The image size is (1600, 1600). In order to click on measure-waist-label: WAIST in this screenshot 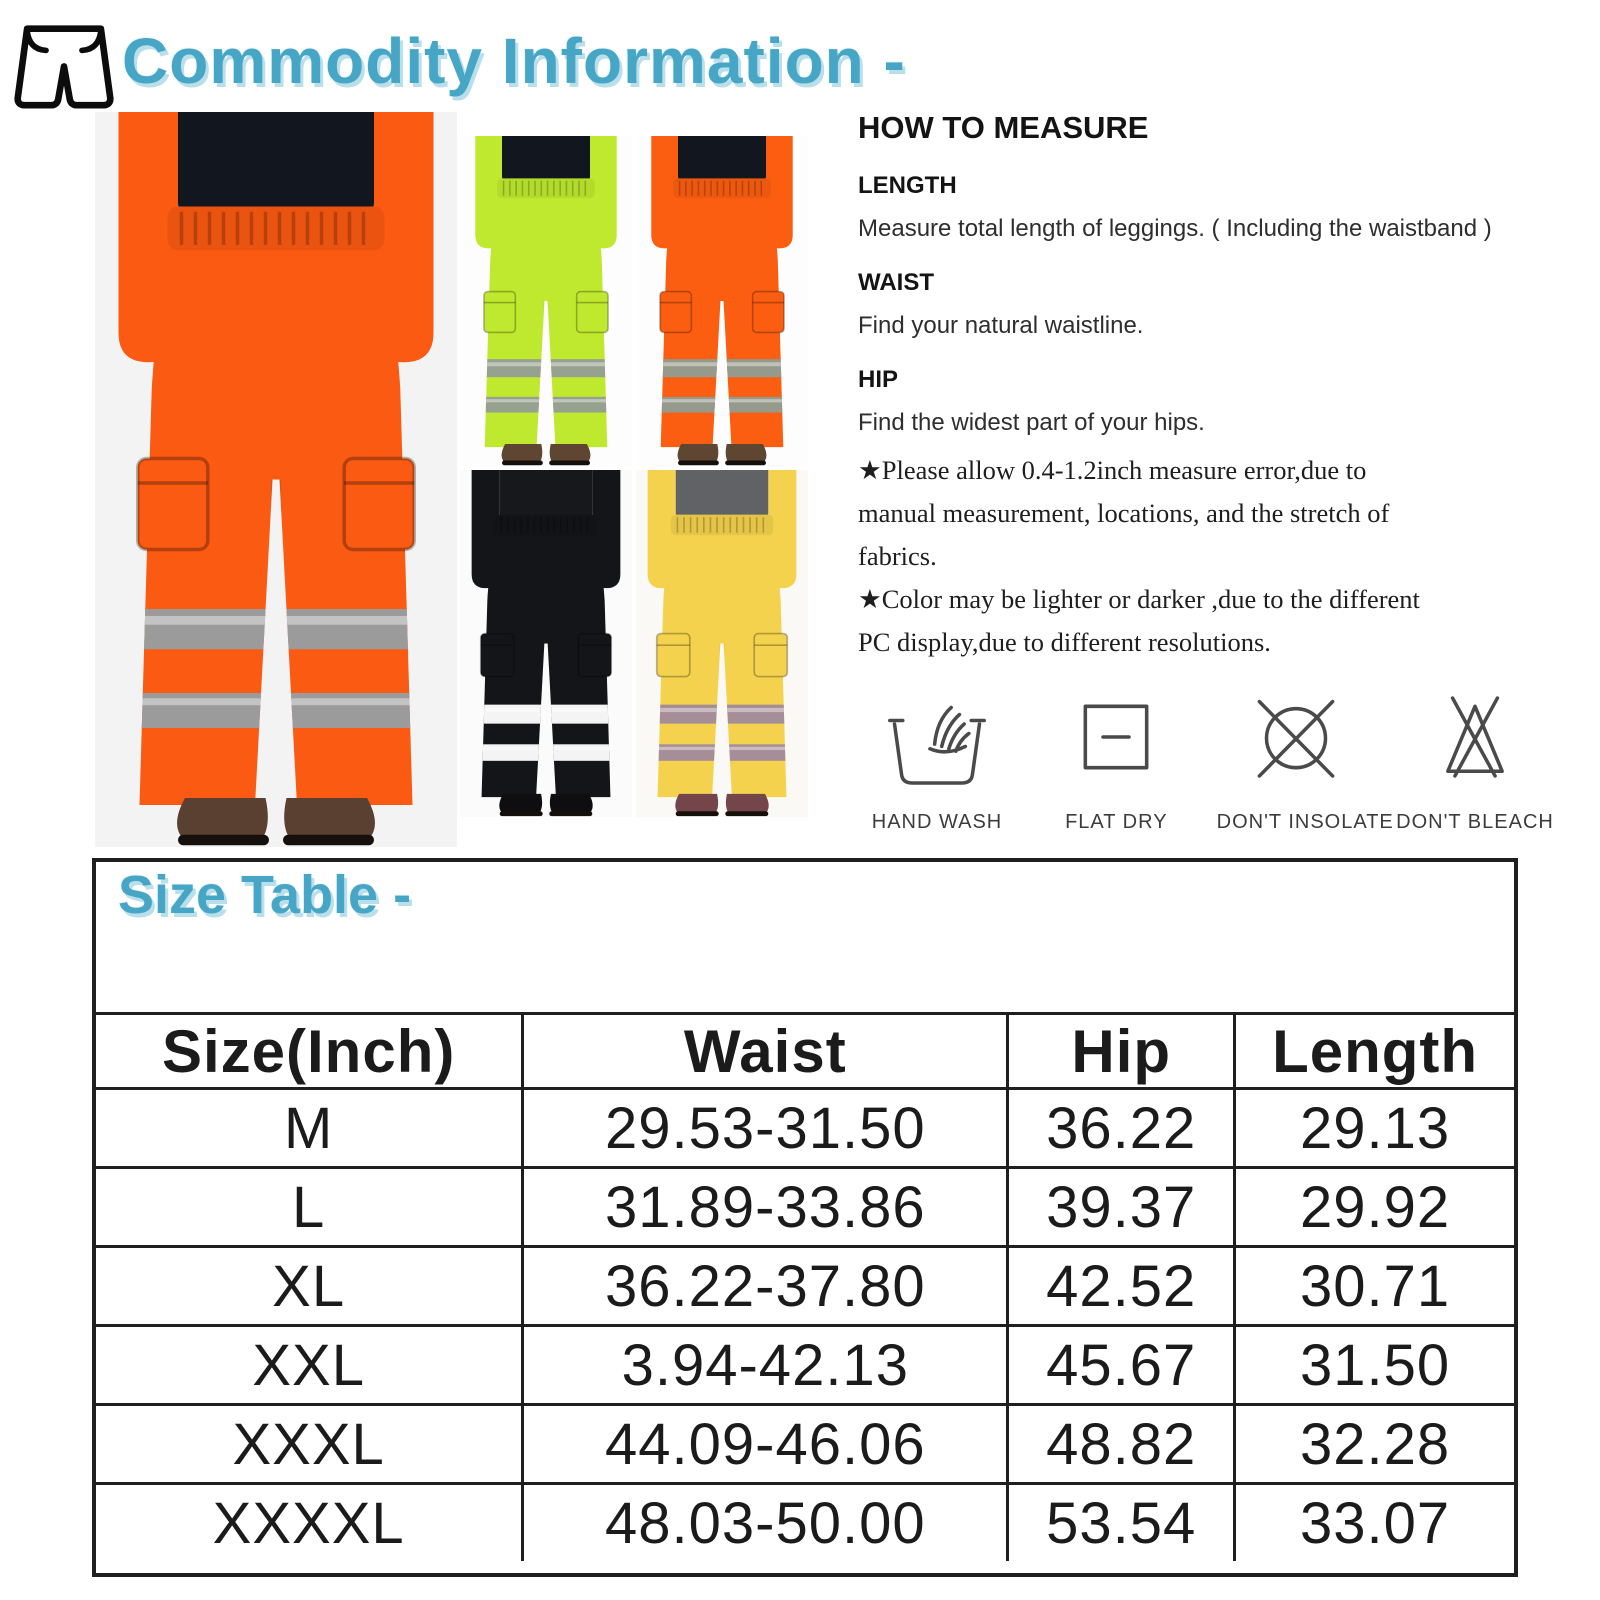, I will do `click(896, 282)`.